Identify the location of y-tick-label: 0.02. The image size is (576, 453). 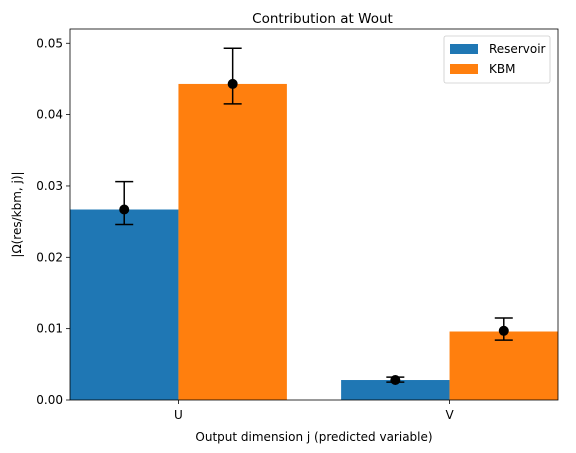
(49, 257).